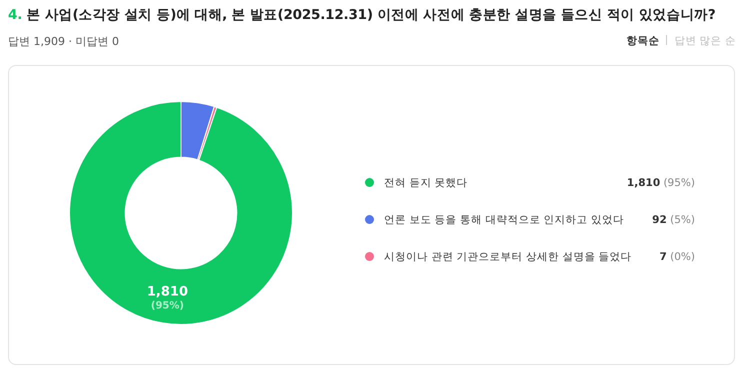 The width and height of the screenshot is (750, 374). I want to click on chart-subtitle: 답변 1,909 · 미답변 0, so click(63, 41).